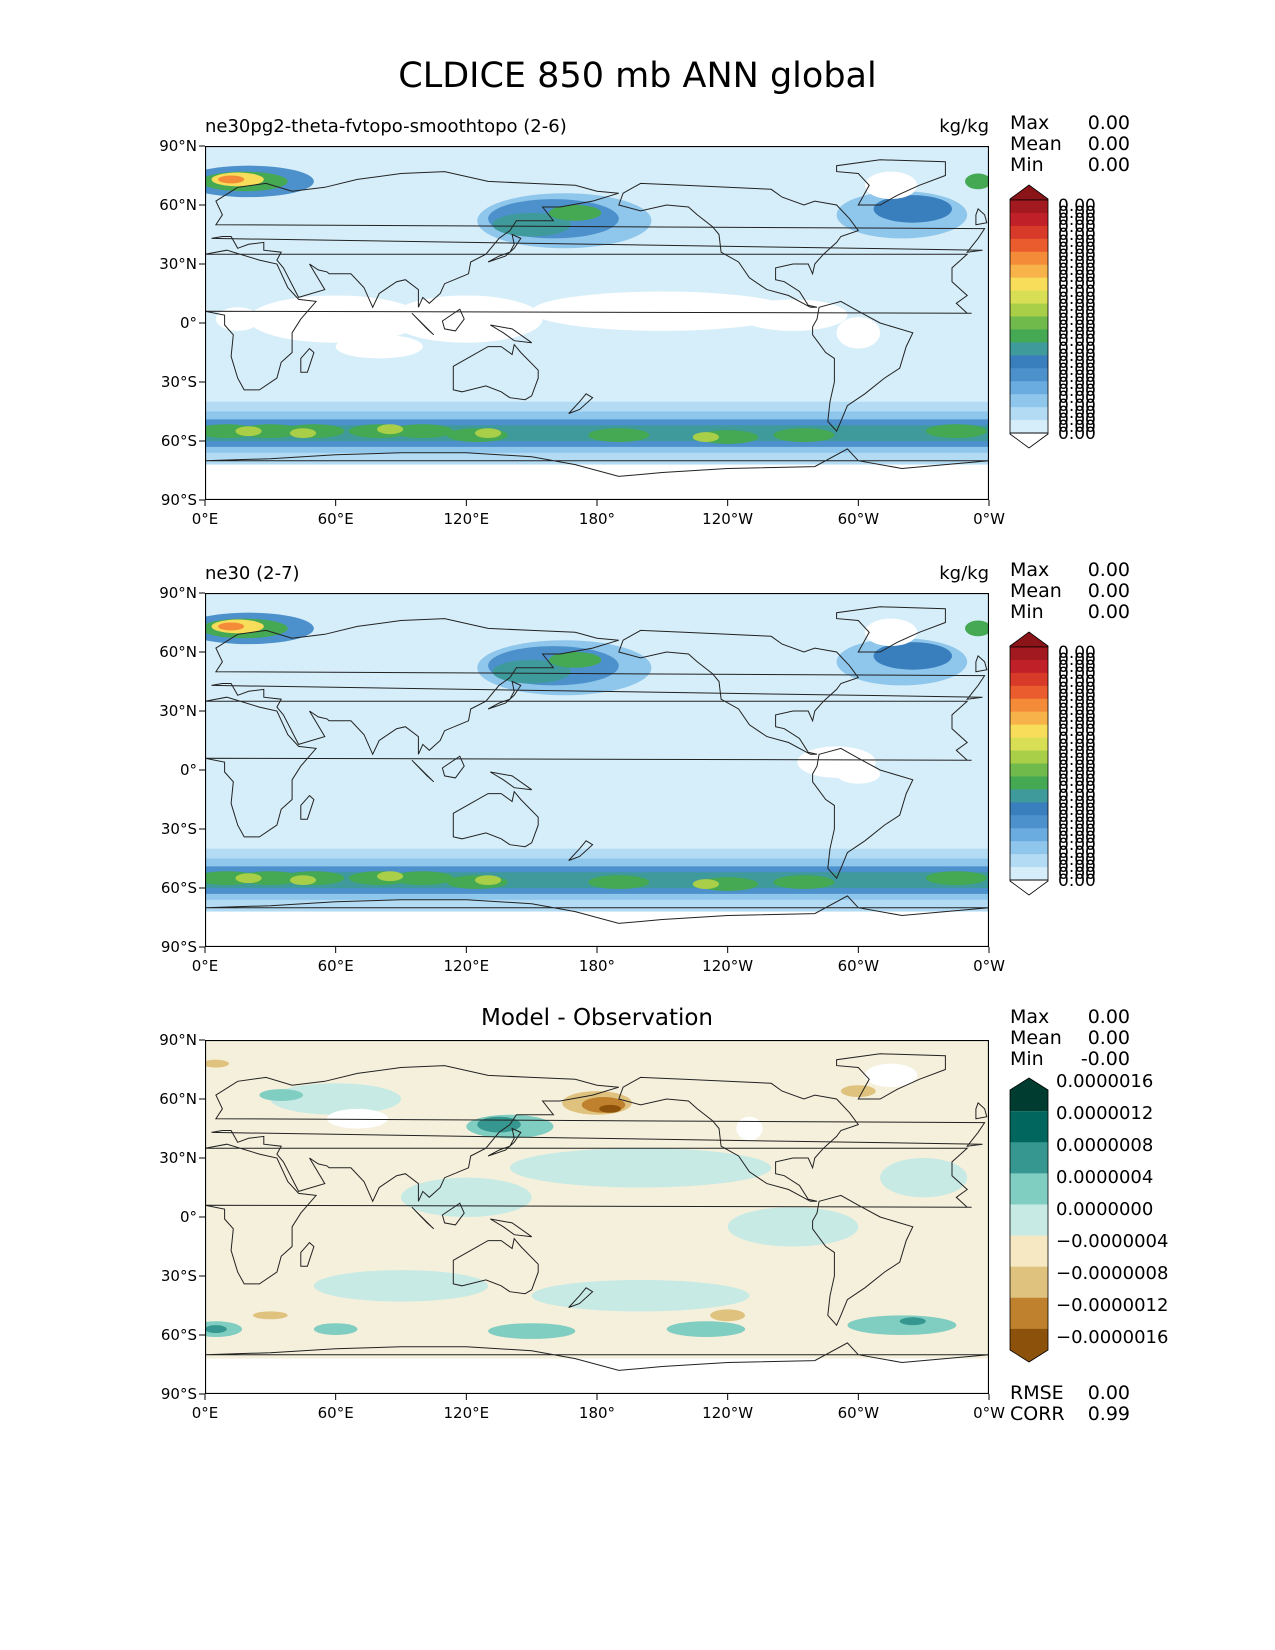 This screenshot has height=1650, width=1275. Describe the element at coordinates (1112, 1241) in the screenshot. I see `colorbar-tick-label: −0.0000004` at that location.